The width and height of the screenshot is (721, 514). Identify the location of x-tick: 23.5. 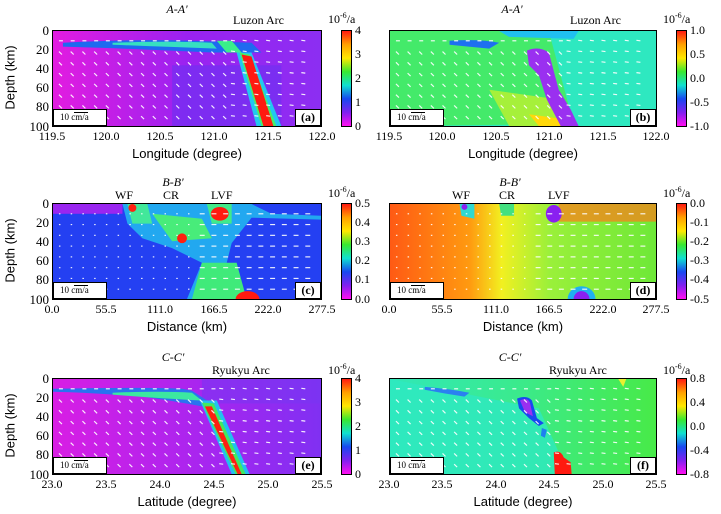
(442, 484).